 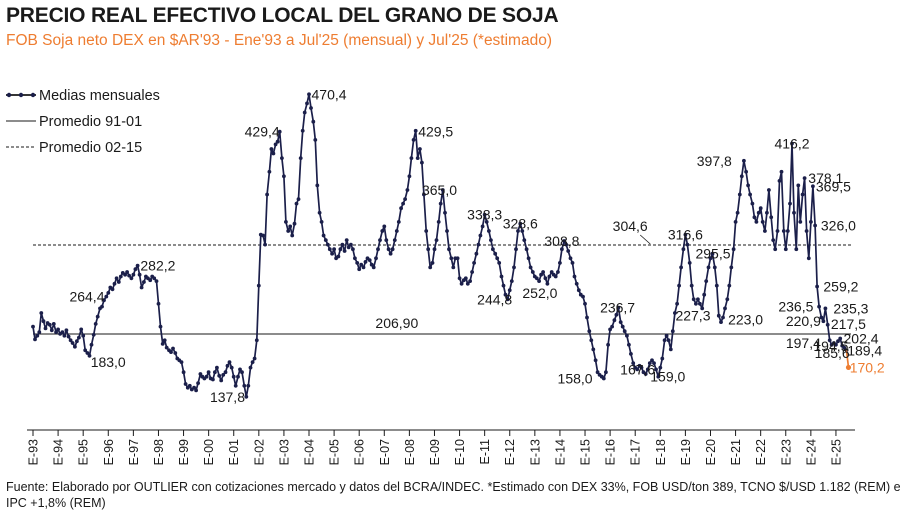 What do you see at coordinates (803, 321) in the screenshot?
I see `data-label: 220,9` at bounding box center [803, 321].